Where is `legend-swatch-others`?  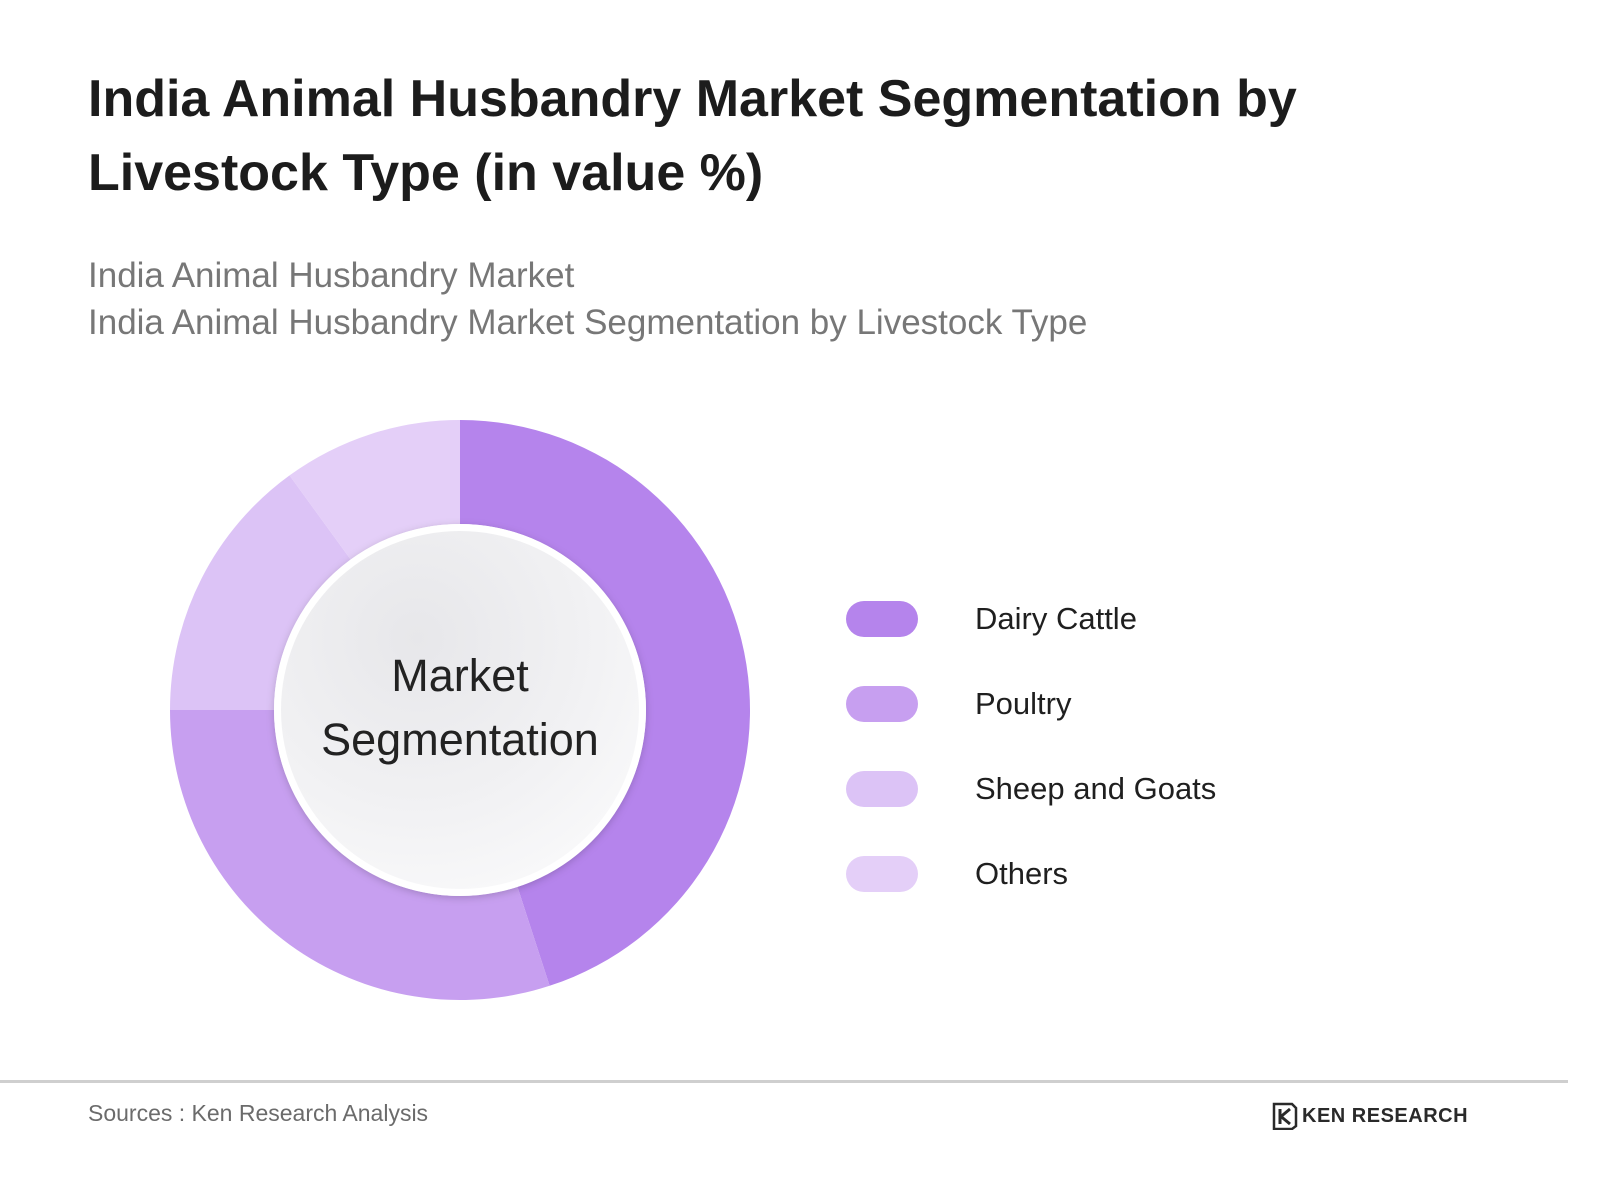
legend-swatch-others is located at coordinates (882, 873).